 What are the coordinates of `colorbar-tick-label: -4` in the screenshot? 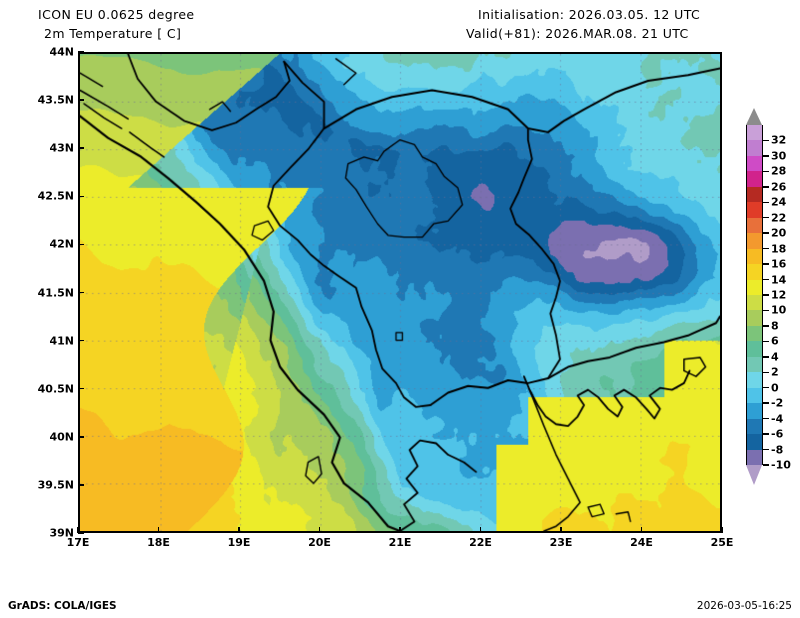 It's located at (777, 419).